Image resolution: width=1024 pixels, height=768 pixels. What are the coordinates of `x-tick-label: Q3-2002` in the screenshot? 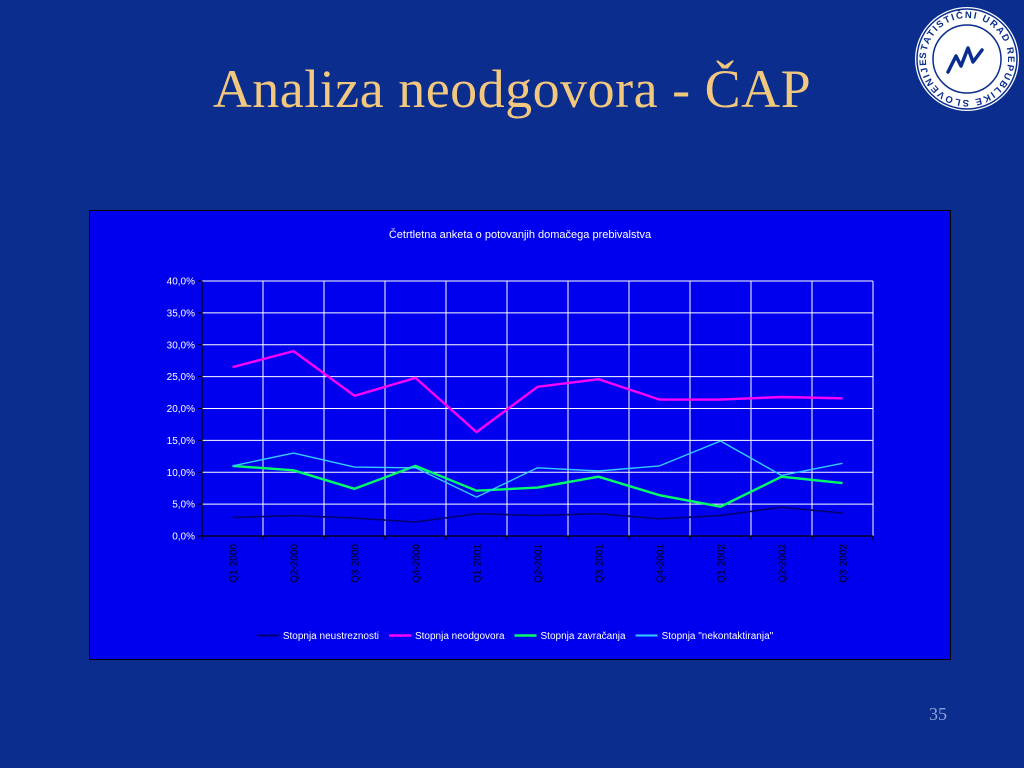 It's located at (844, 563).